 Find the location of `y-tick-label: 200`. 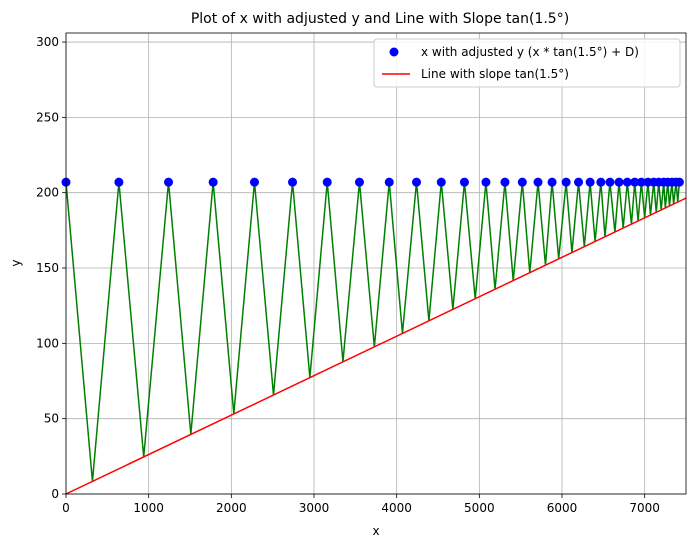

y-tick-label: 200 is located at coordinates (47, 193).